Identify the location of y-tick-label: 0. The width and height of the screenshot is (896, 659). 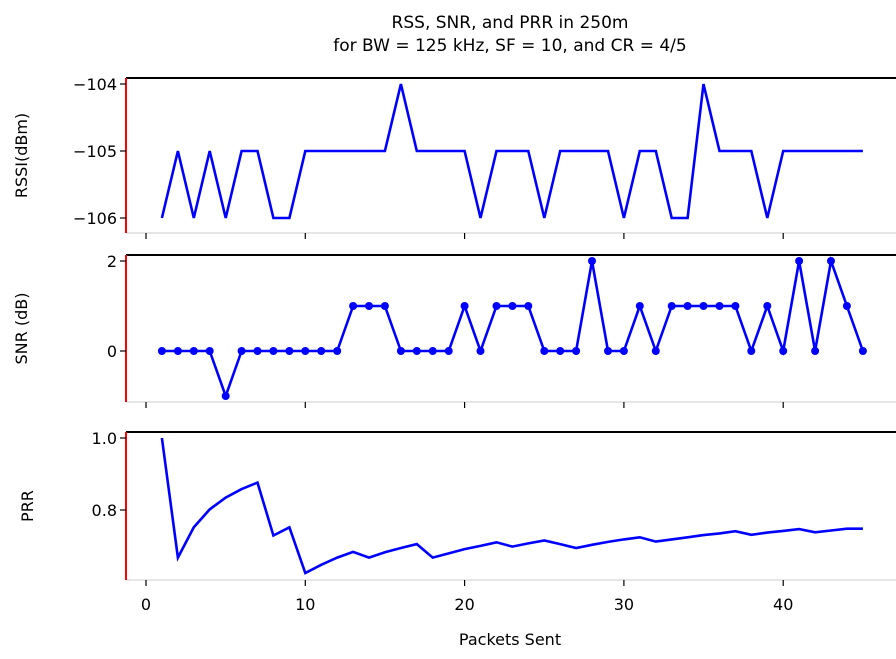
(112, 351).